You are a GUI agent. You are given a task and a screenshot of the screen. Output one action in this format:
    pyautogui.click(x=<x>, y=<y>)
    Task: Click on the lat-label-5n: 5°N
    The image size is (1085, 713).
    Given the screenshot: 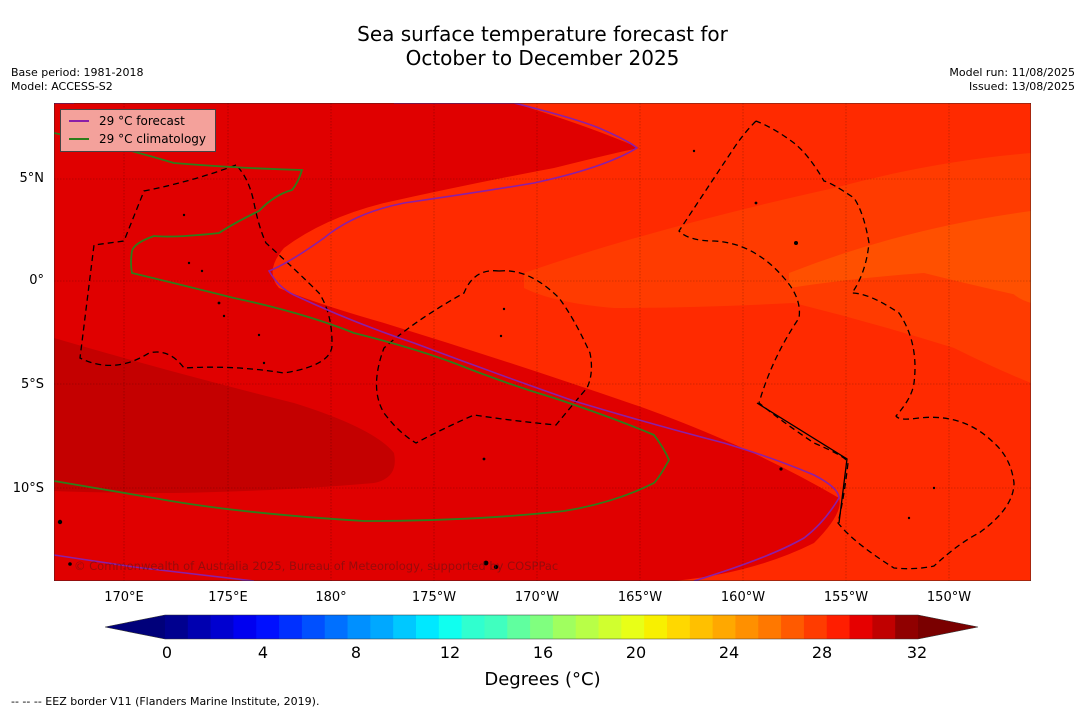 What is the action you would take?
    pyautogui.click(x=32, y=178)
    